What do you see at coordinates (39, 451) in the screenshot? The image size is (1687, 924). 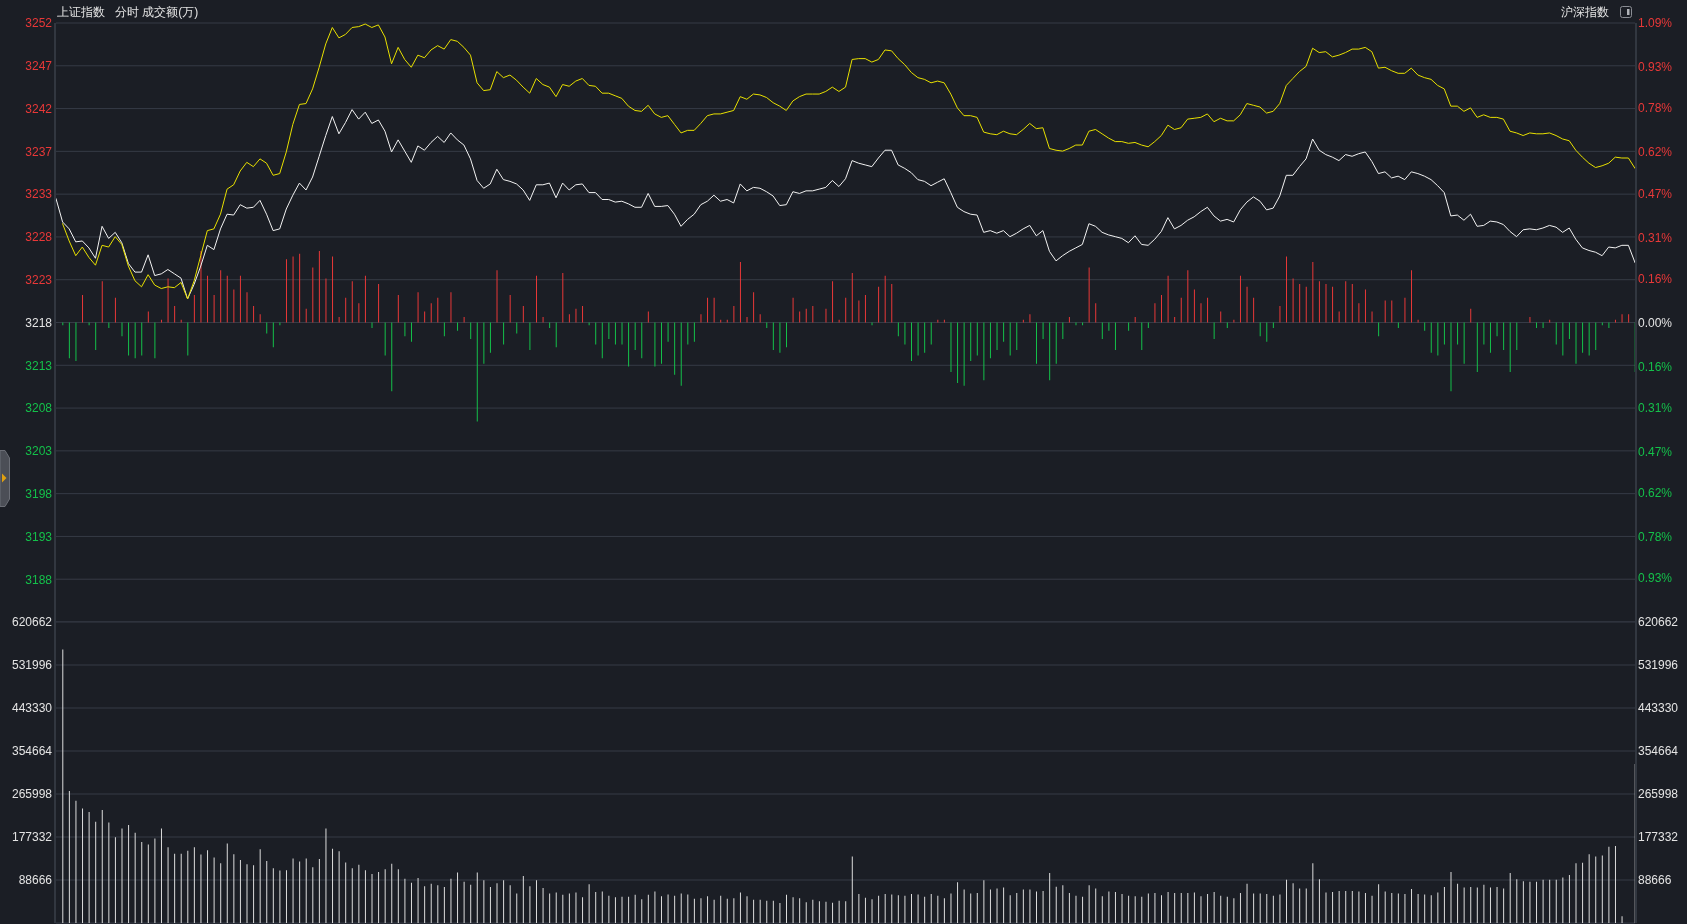 I see `y-tick-label: 3203` at bounding box center [39, 451].